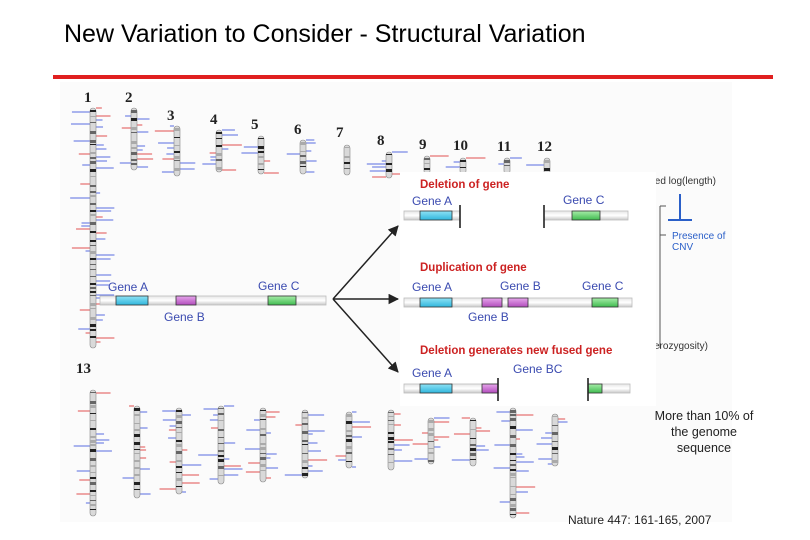 This screenshot has width=810, height=540. Describe the element at coordinates (520, 286) in the screenshot. I see `duplication-gene-b-label-top: Gene B` at that location.